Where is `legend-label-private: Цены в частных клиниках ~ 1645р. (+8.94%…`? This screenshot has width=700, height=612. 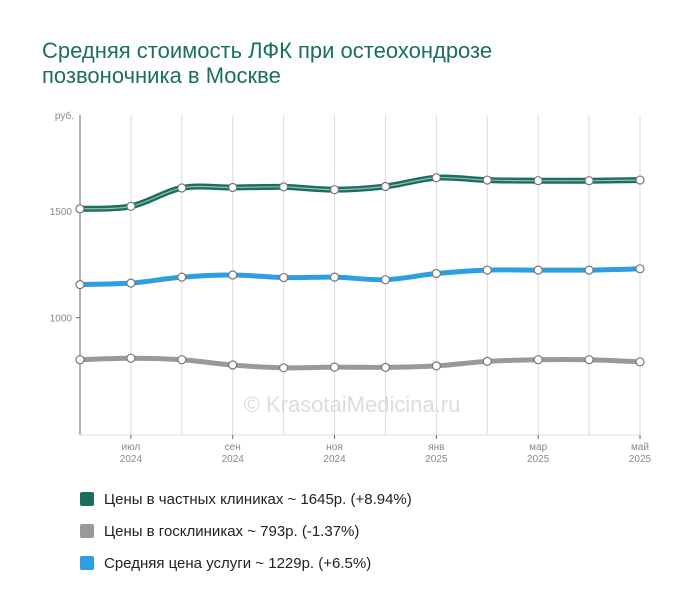
legend-label-private: Цены в частных клиниках ~ 1645р. (+8.94%… is located at coordinates (258, 499).